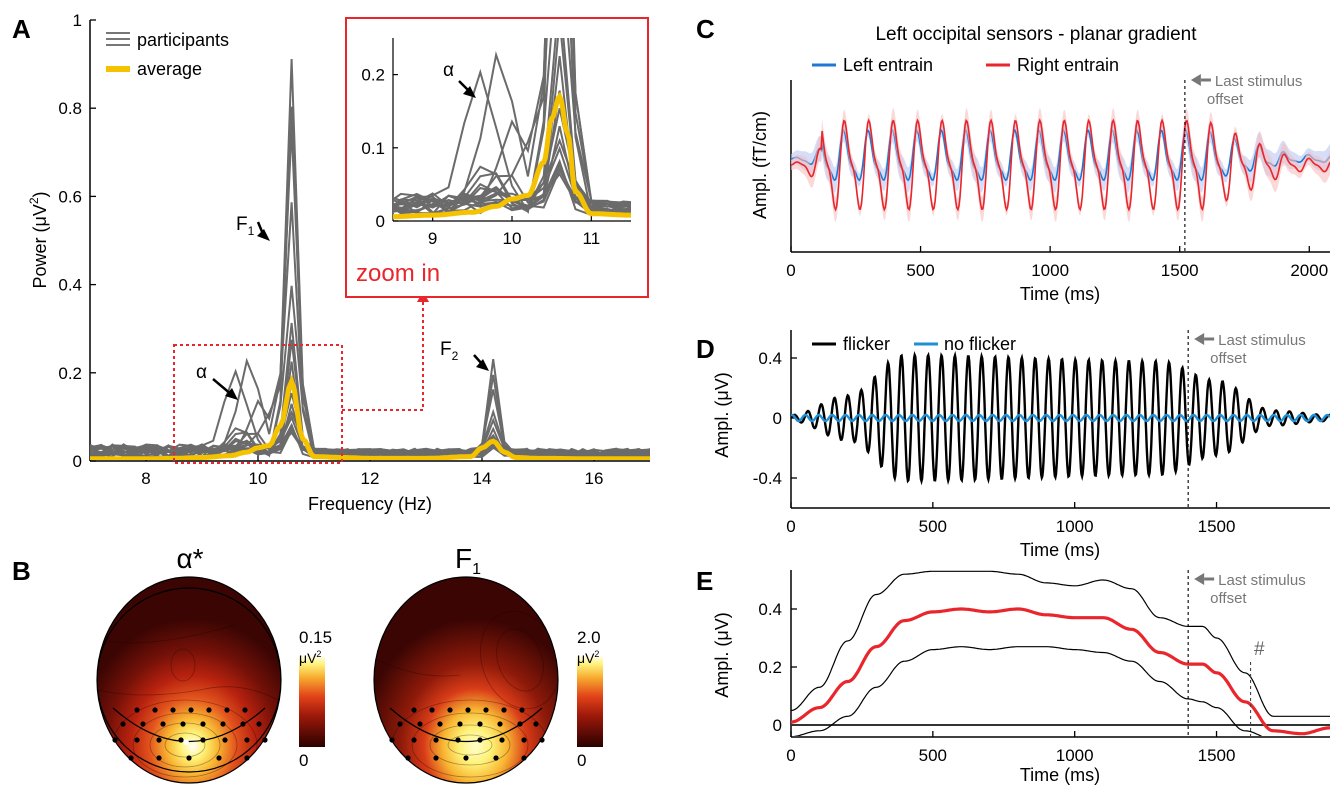  Describe the element at coordinates (448, 70) in the screenshot. I see `inset-alpha-label: α` at that location.